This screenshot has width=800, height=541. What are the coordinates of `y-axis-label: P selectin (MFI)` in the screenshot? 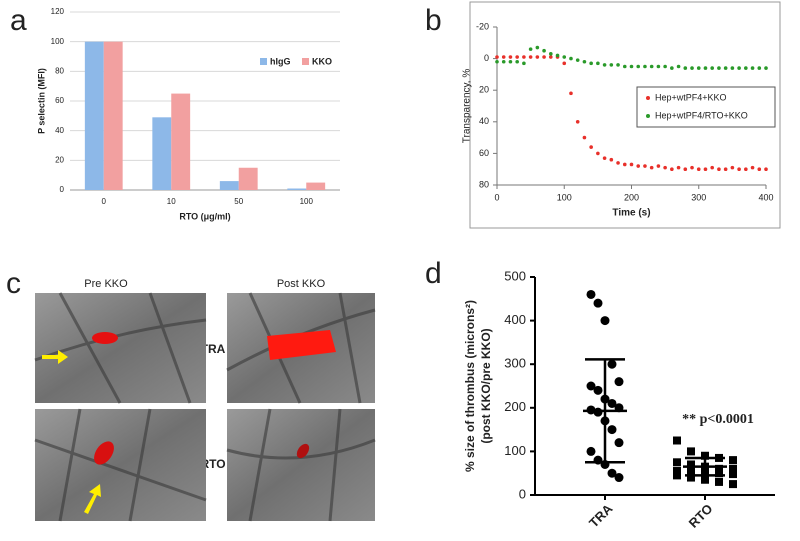 It's located at (41, 101).